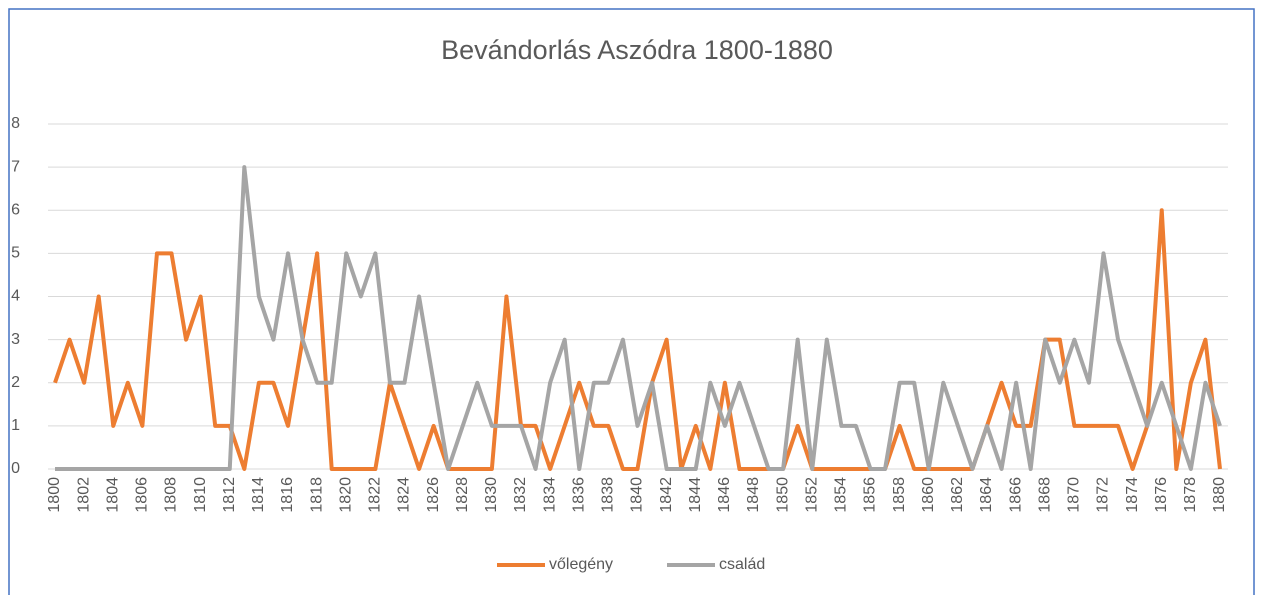 The width and height of the screenshot is (1263, 595). Describe the element at coordinates (1161, 495) in the screenshot. I see `x-tick-label: 1876` at that location.